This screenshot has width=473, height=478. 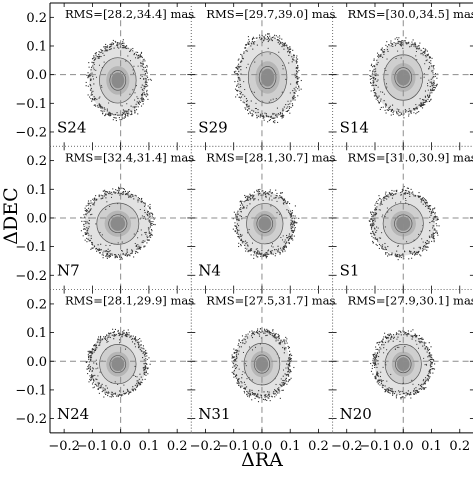 I want to click on rms-annotation: RMS=[32.4,31.4] mas, so click(x=129, y=157).